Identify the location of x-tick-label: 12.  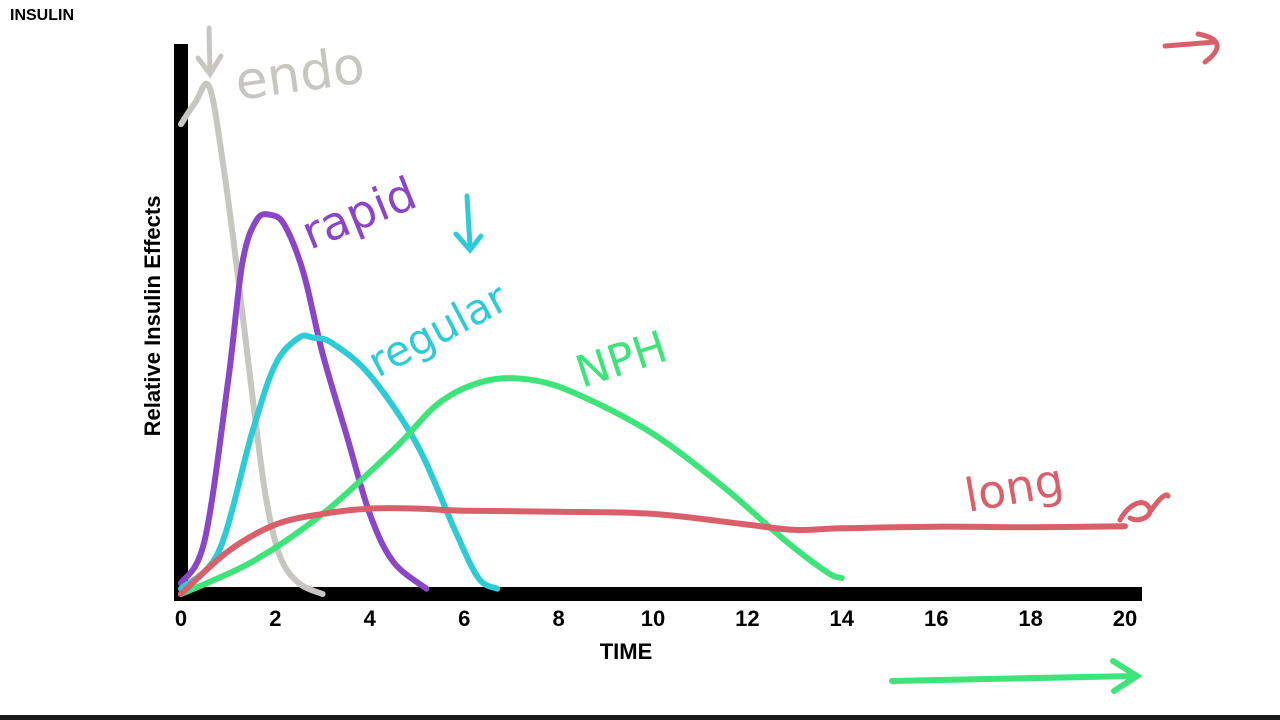
(747, 618).